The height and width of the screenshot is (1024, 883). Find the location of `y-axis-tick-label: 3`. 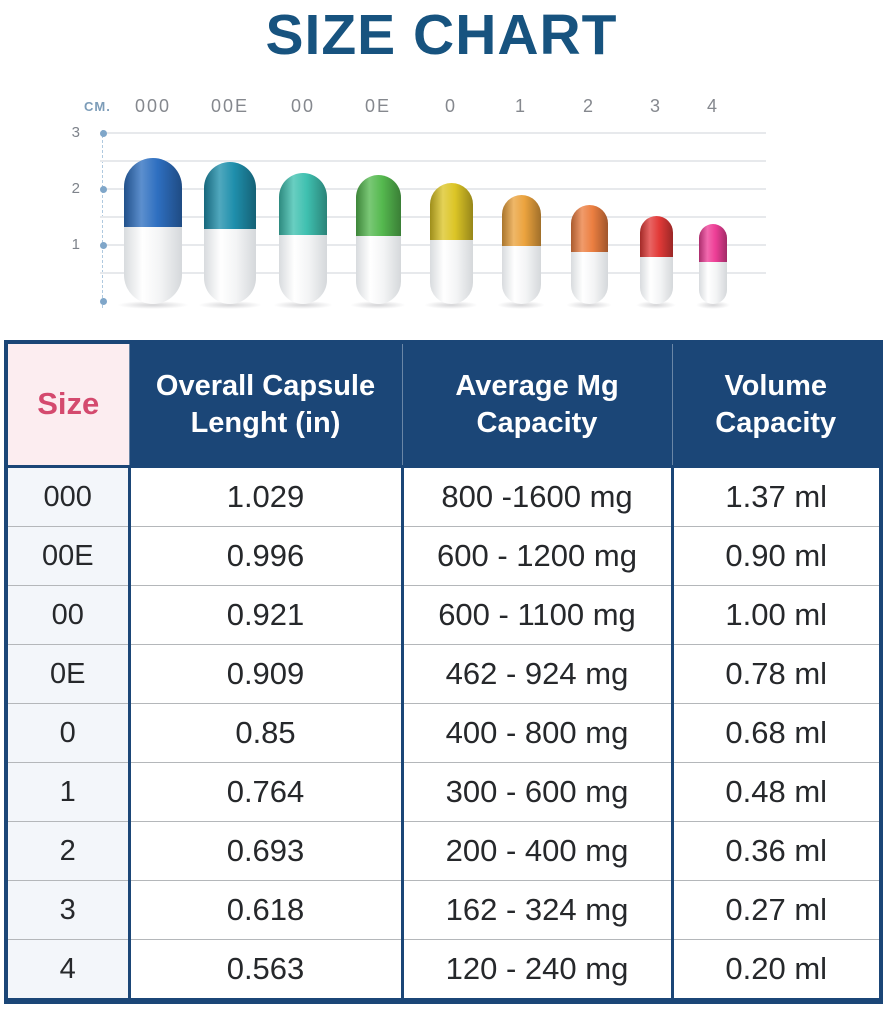

y-axis-tick-label: 3 is located at coordinates (75, 132).